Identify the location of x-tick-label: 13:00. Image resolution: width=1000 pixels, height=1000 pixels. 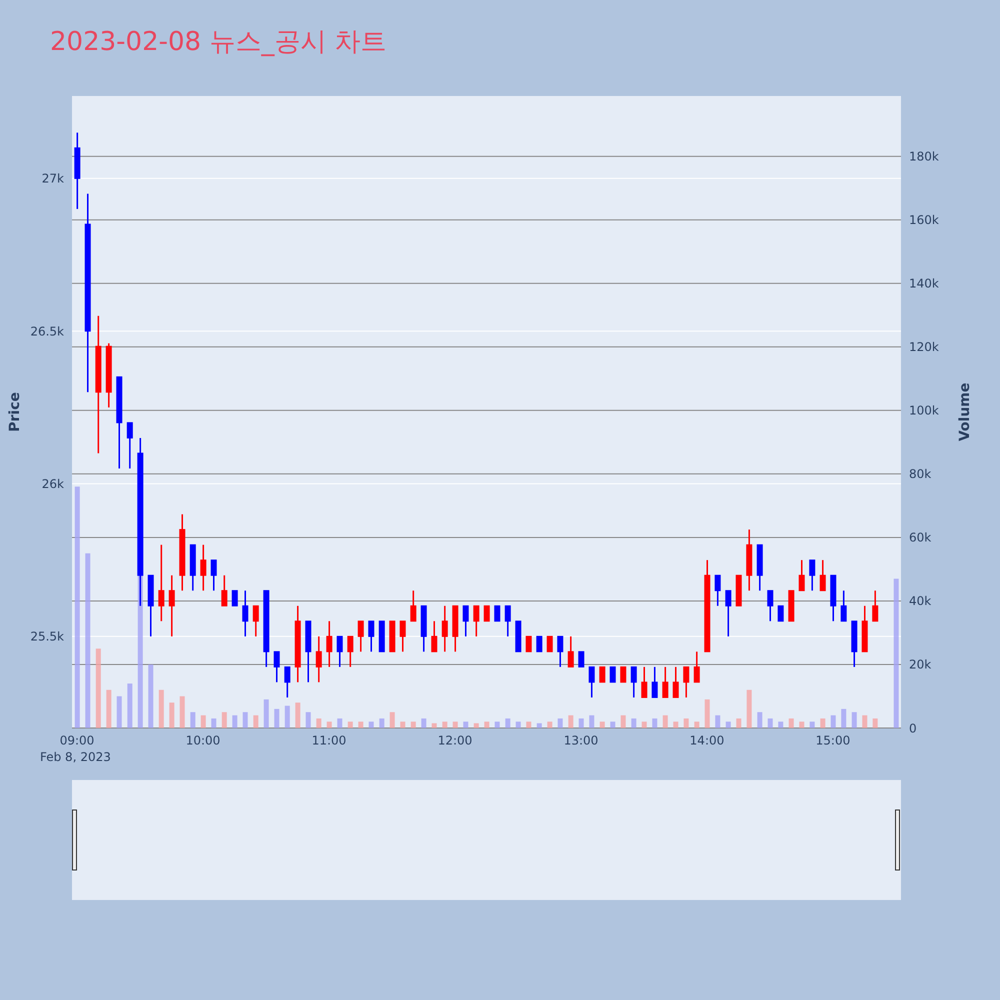
(581, 741).